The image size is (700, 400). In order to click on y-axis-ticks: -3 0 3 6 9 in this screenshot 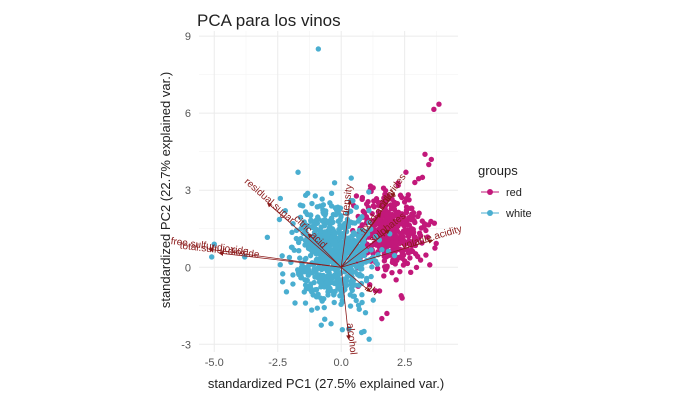, I will do `click(186, 191)`.